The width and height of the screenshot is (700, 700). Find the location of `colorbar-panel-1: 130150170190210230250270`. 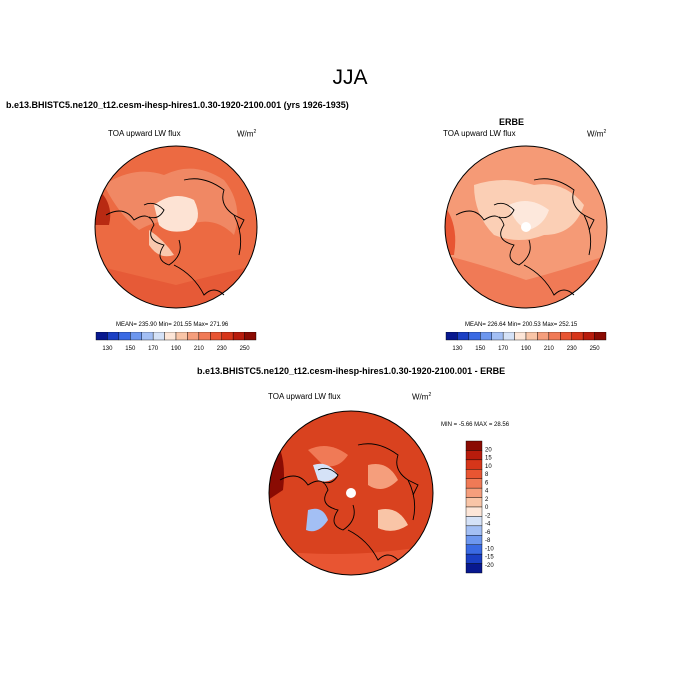

colorbar-panel-1: 130150170190210230250270 is located at coordinates (176, 342).